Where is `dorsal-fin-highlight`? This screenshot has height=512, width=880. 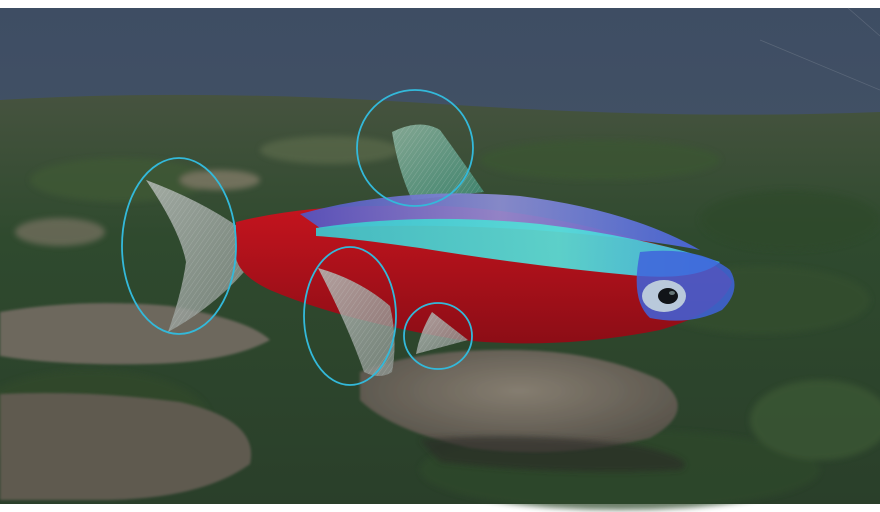
dorsal-fin-highlight is located at coordinates (415, 148).